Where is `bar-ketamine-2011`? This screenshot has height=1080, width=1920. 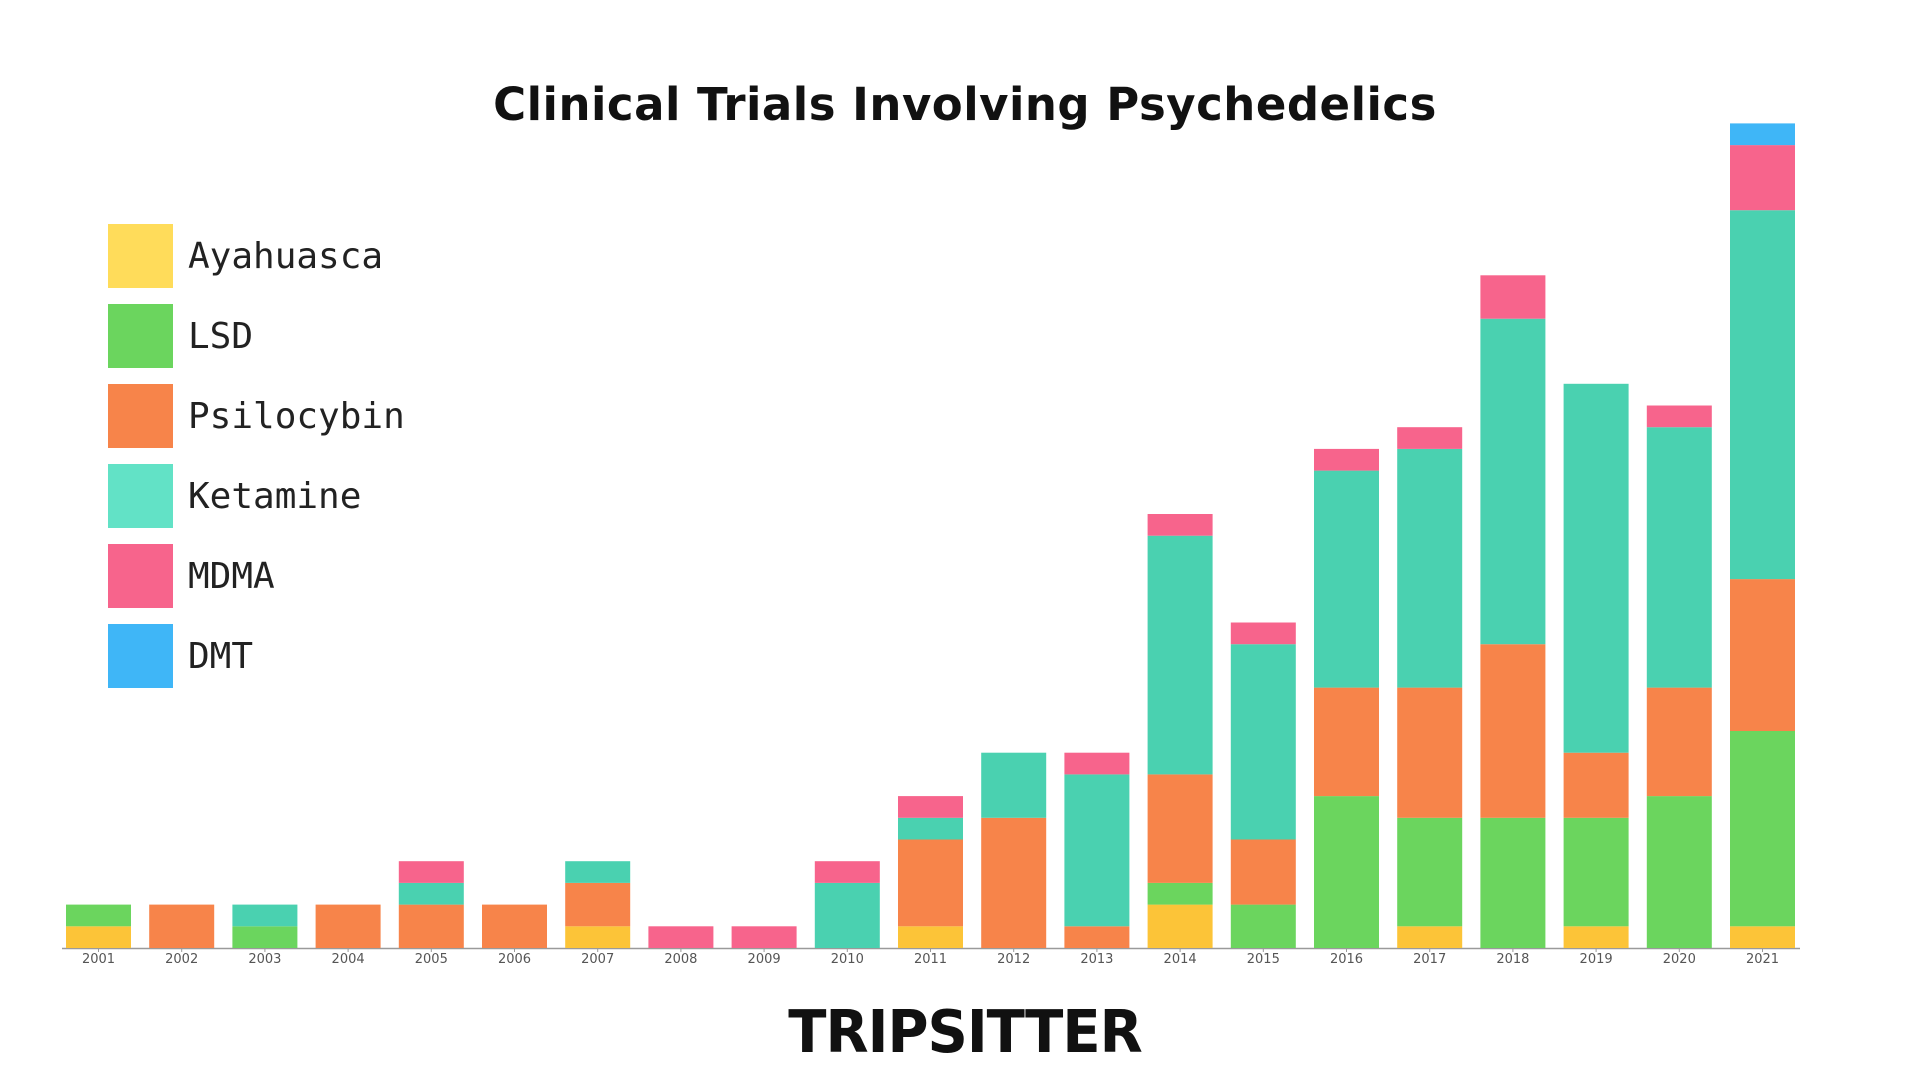
bar-ketamine-2011 is located at coordinates (930, 828).